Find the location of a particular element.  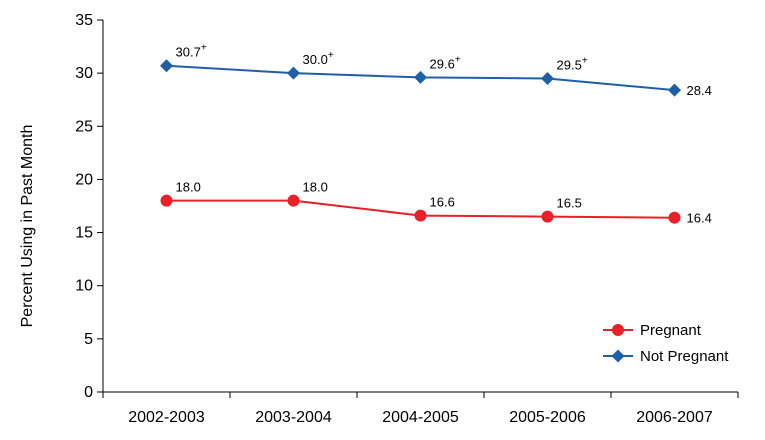

legend: Pregnant Not Pregnant is located at coordinates (666, 343).